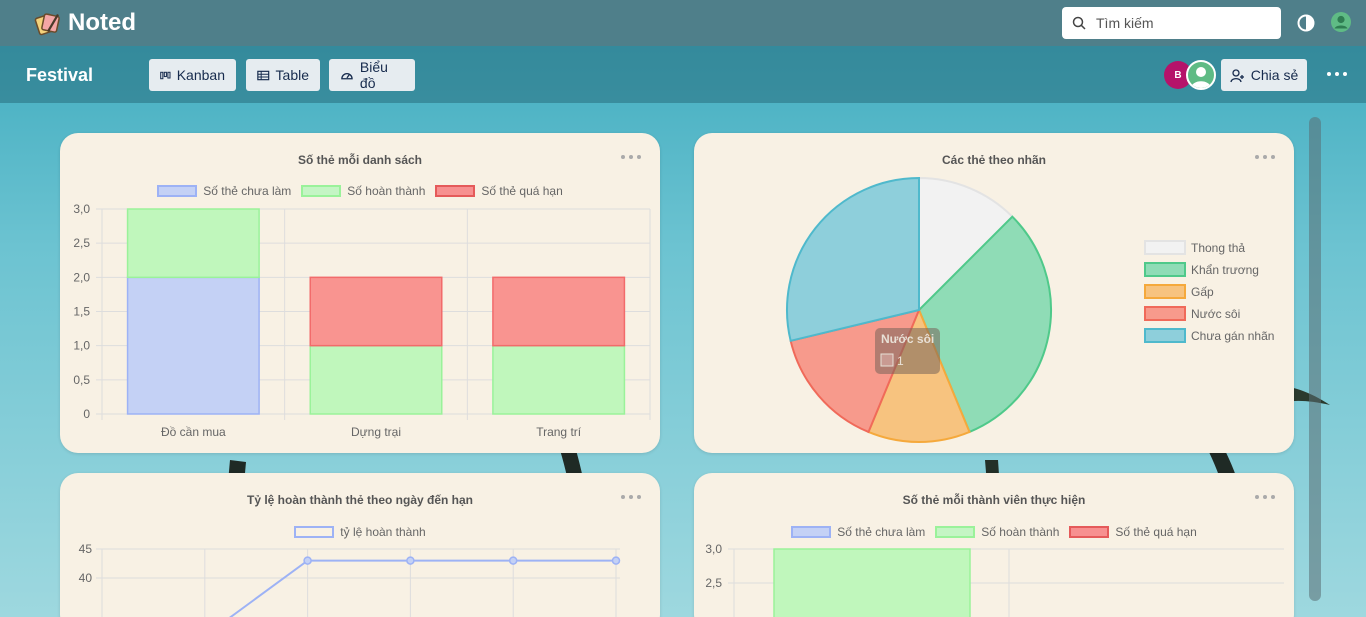  I want to click on legend-label: Chưa gán nhãn, so click(1232, 336).